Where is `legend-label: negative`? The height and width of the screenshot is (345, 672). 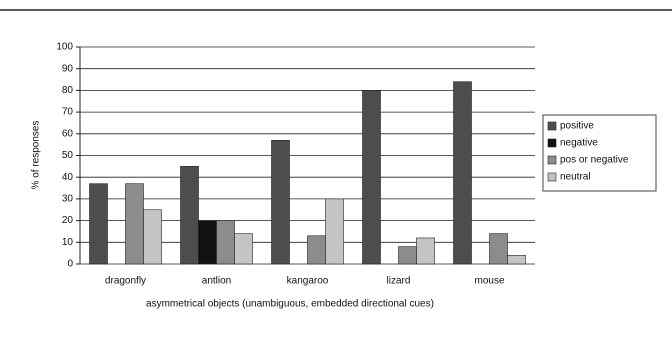 legend-label: negative is located at coordinates (579, 143).